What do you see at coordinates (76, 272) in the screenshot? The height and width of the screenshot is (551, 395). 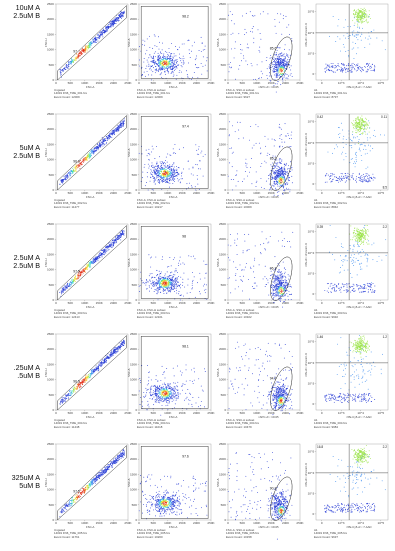 I see `gate-percentage: 97.5` at bounding box center [76, 272].